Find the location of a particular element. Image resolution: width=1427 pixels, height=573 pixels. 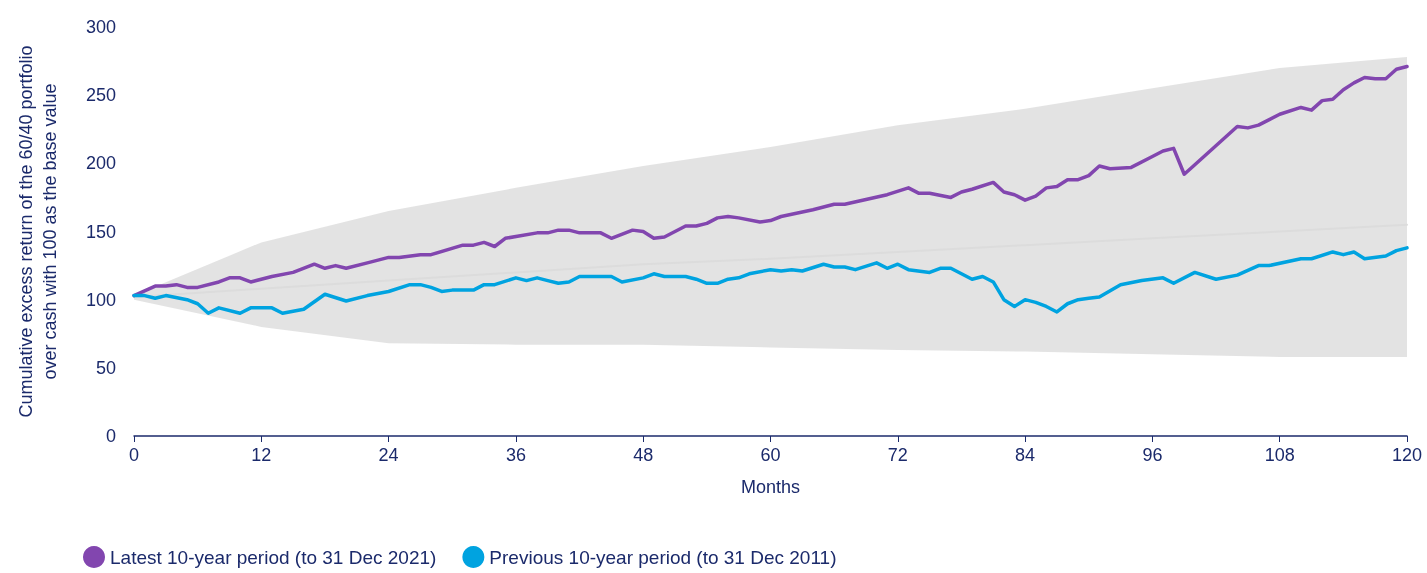

y-tick-label: 100 is located at coordinates (100, 299).